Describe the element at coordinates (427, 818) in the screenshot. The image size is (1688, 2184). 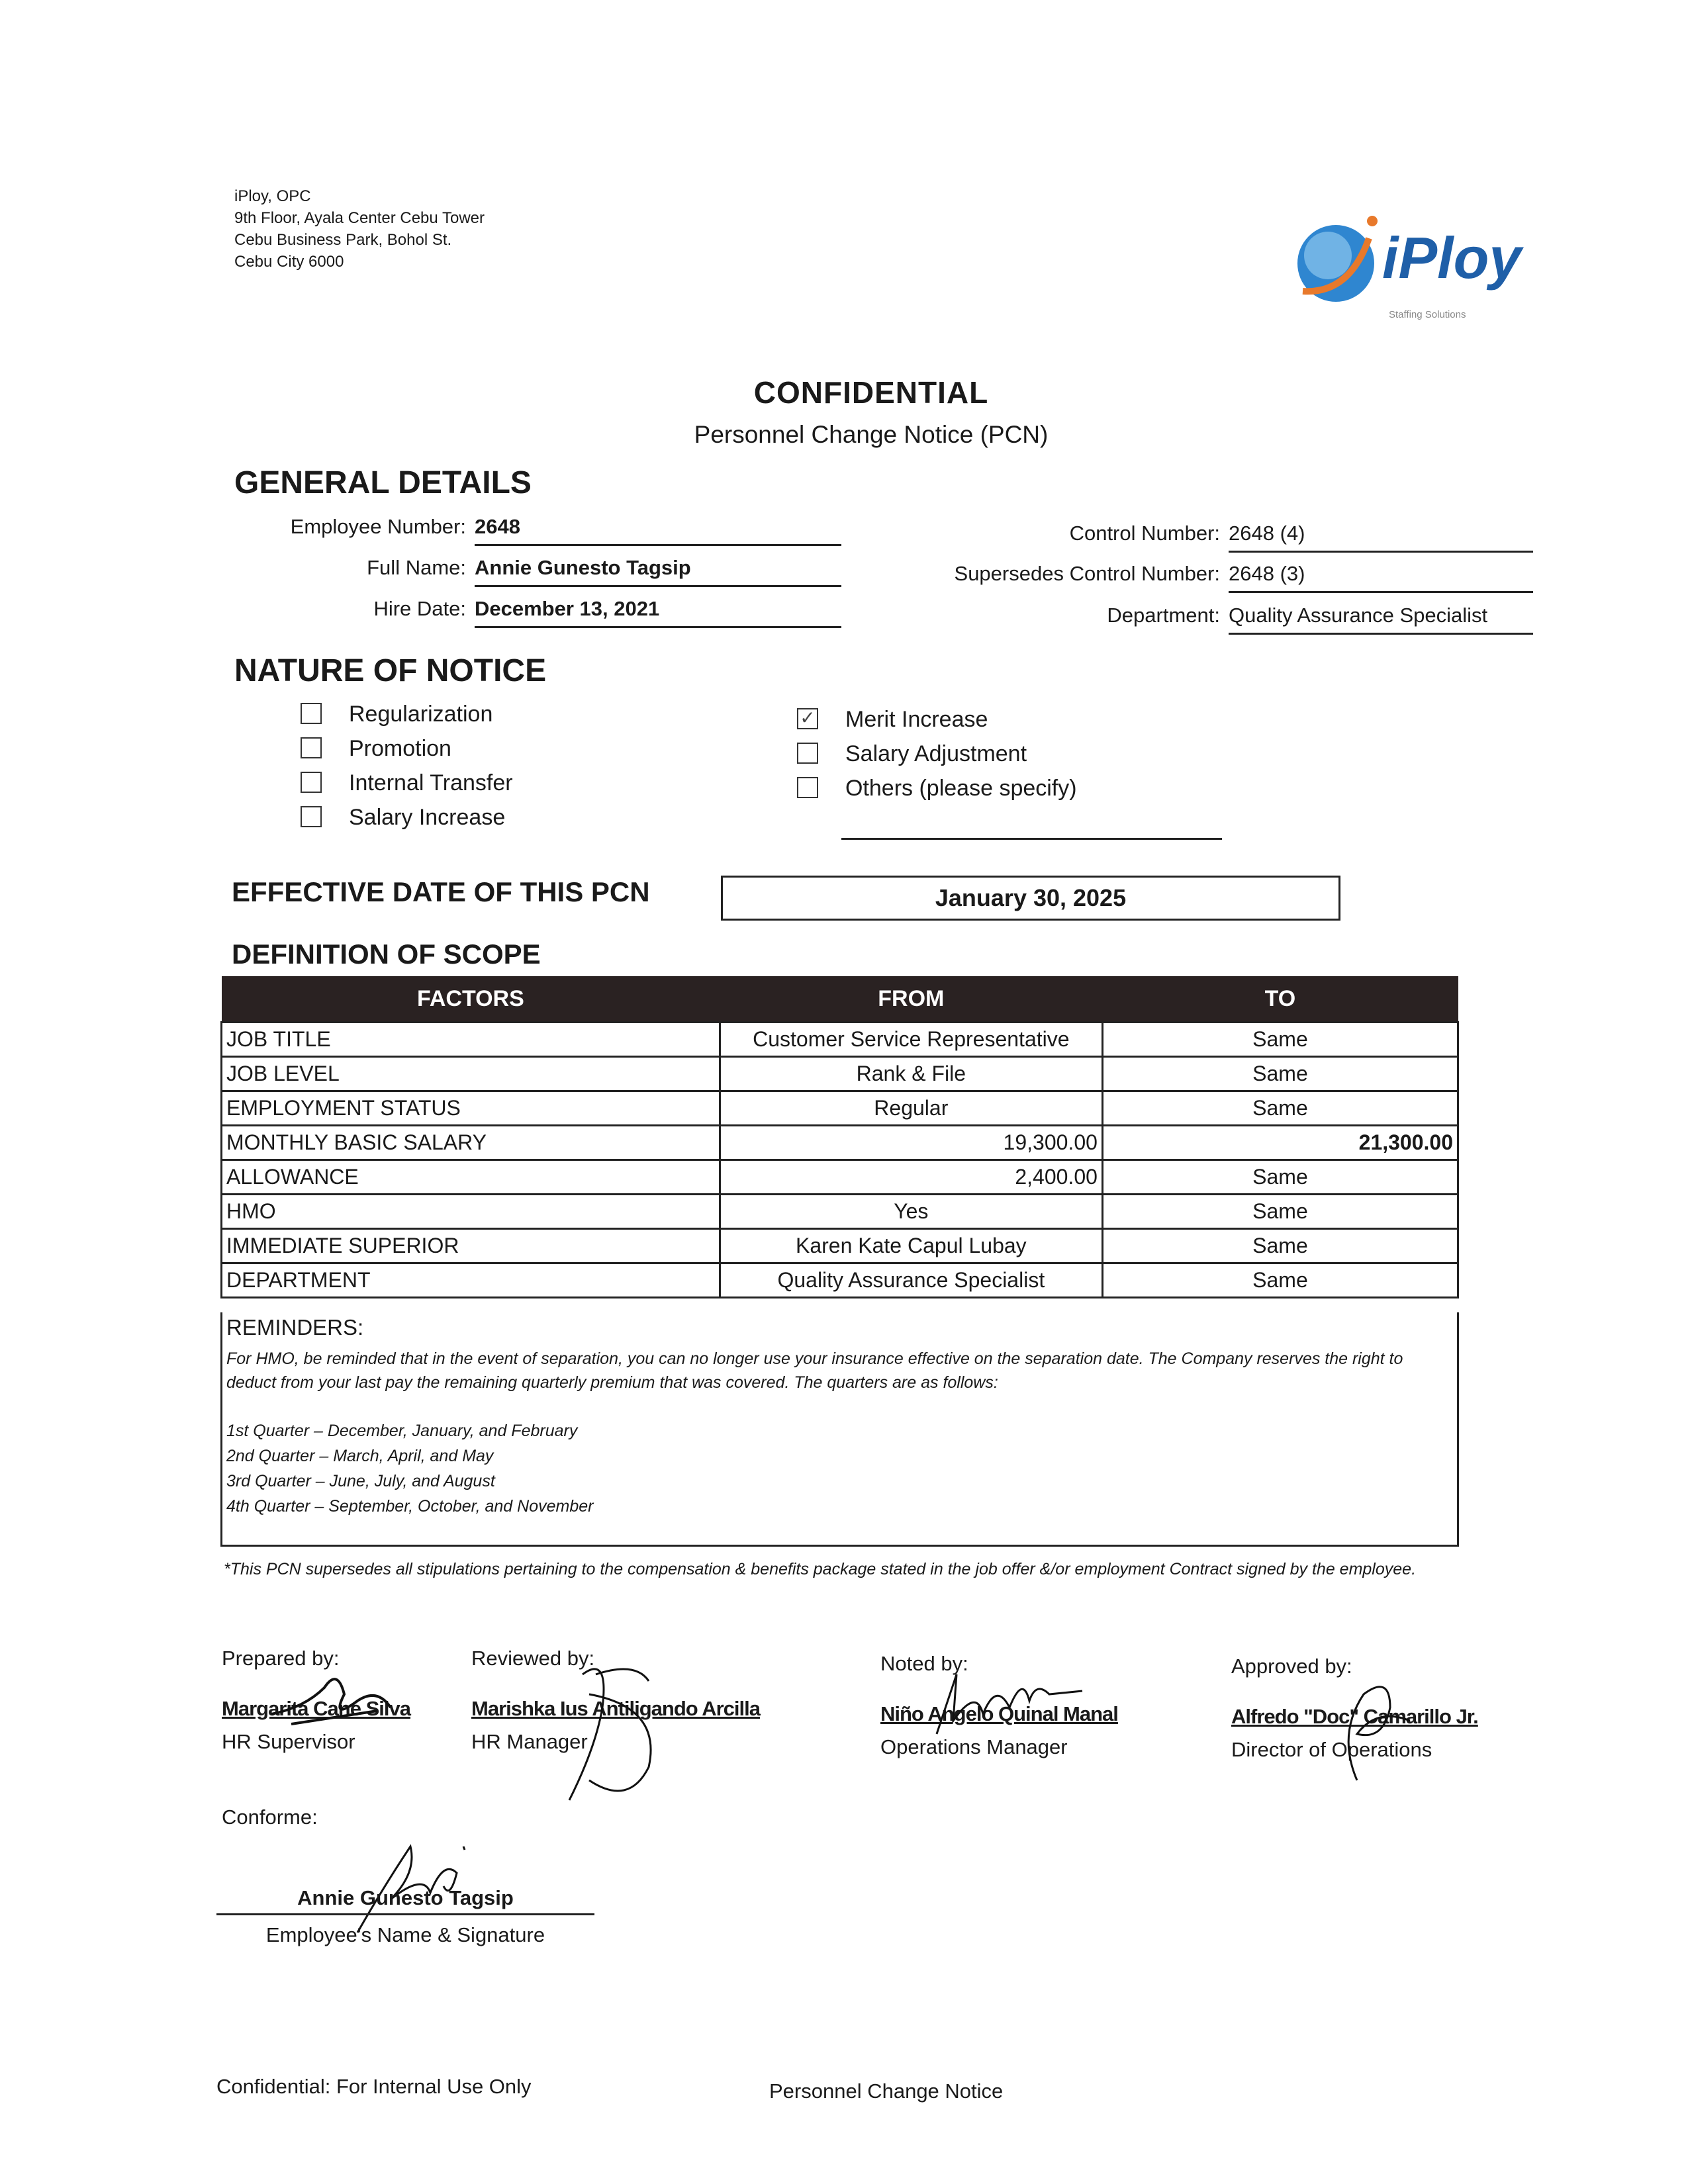
I see `salary-increase-label: Salary Increase` at that location.